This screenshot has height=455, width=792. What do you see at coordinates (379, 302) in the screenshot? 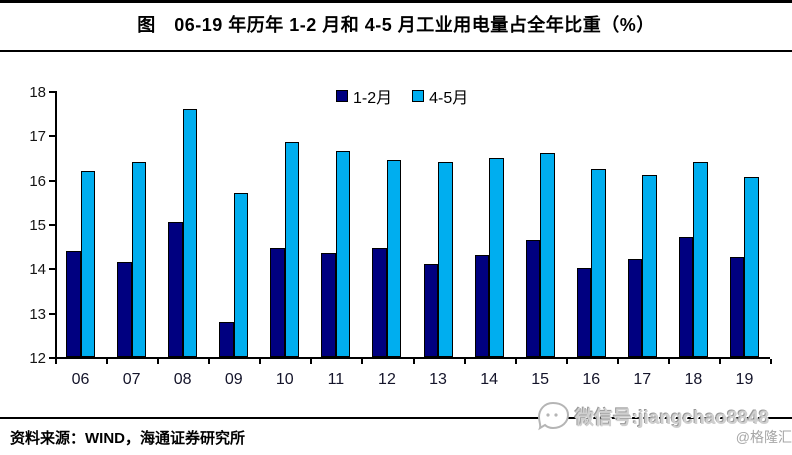
I see `bar-1-2月-12` at bounding box center [379, 302].